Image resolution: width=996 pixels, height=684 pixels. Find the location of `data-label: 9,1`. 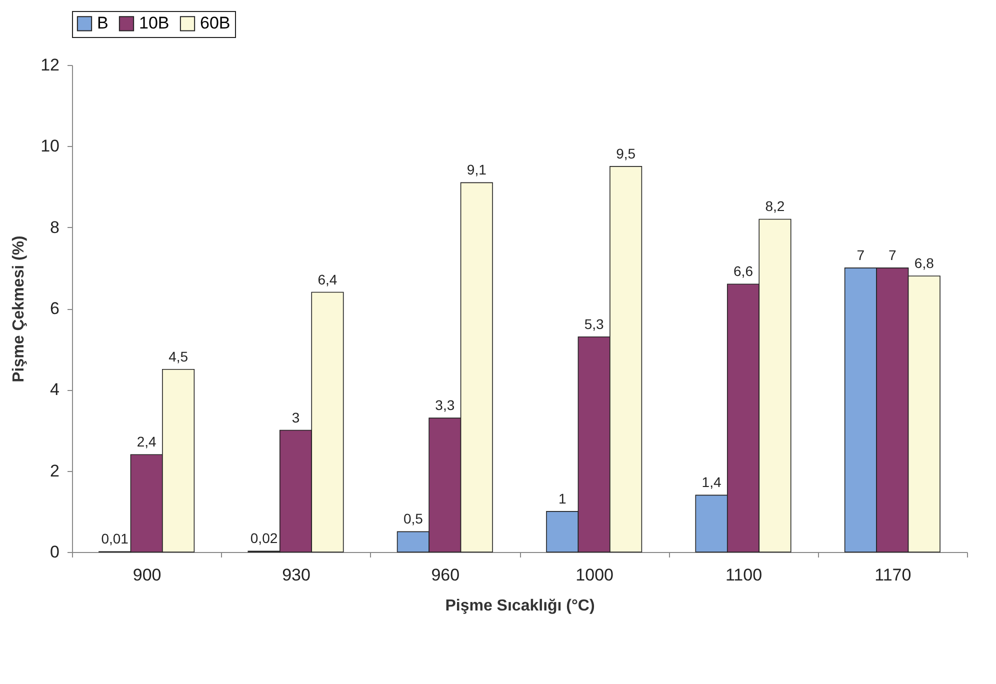

data-label: 9,1 is located at coordinates (476, 170).